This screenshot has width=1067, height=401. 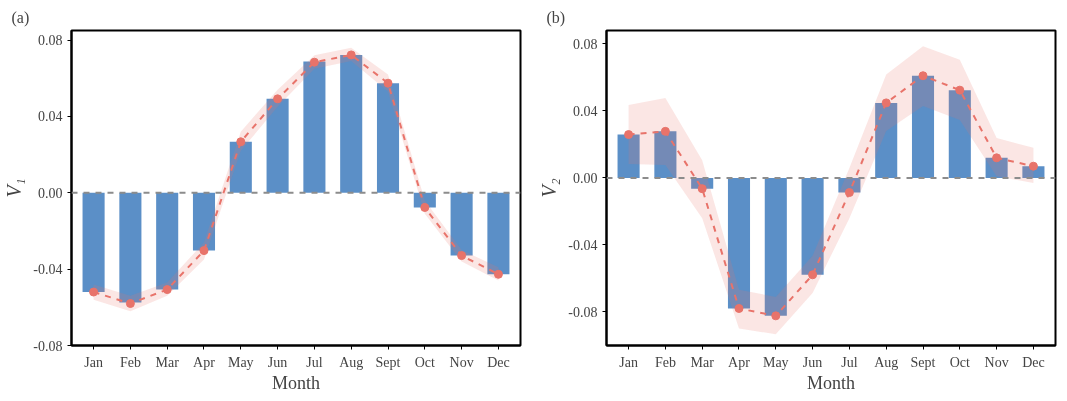 What do you see at coordinates (14, 188) in the screenshot?
I see `y-axis-title: V₁` at bounding box center [14, 188].